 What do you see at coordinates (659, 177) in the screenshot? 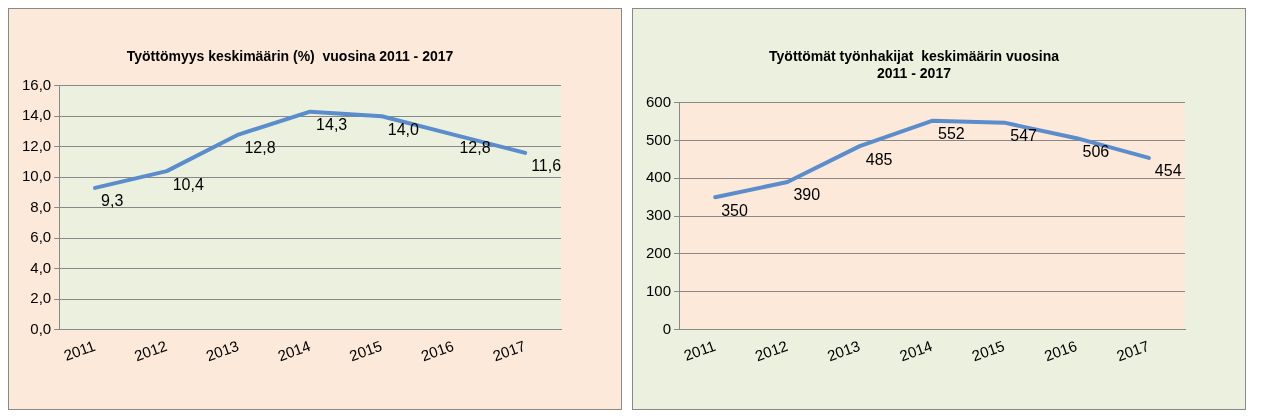
I see `y-tick-label: 400` at bounding box center [659, 177].